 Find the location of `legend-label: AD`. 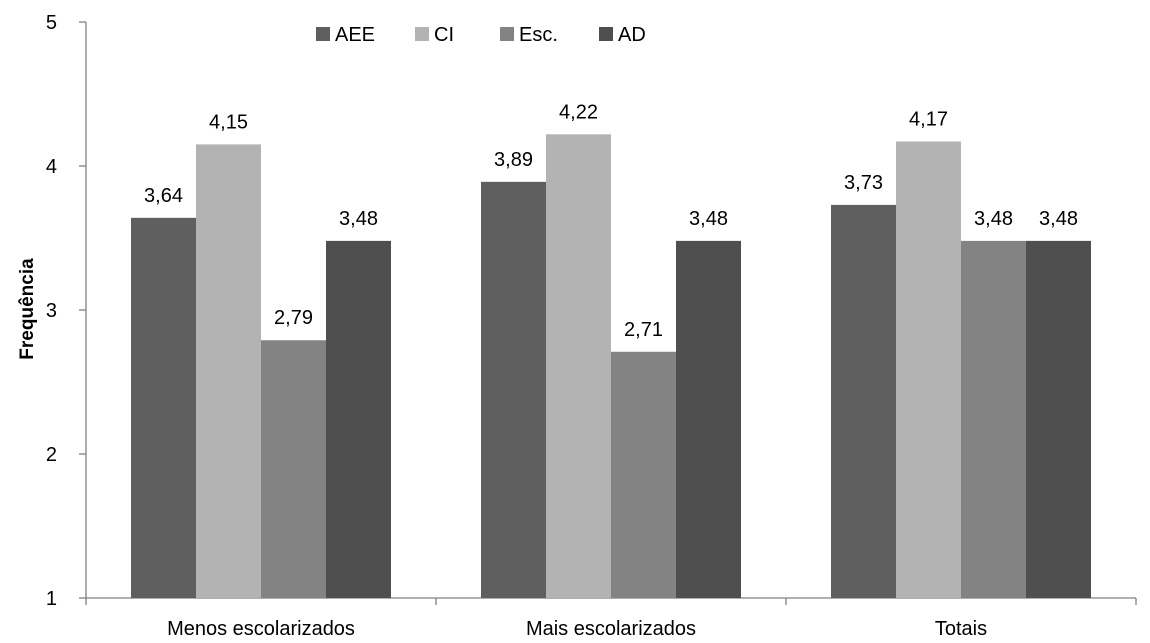

legend-label: AD is located at coordinates (632, 35).